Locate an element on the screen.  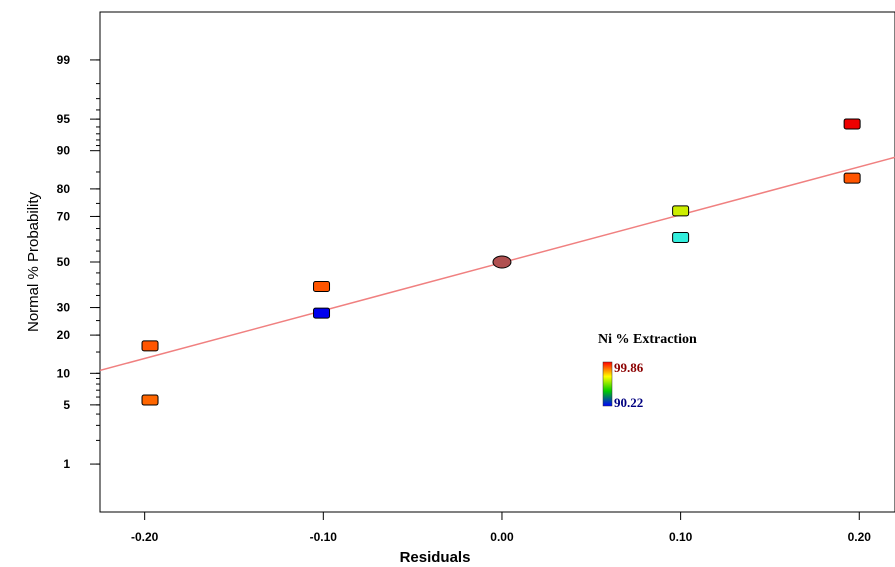
y-tick-label: 80 is located at coordinates (64, 189).